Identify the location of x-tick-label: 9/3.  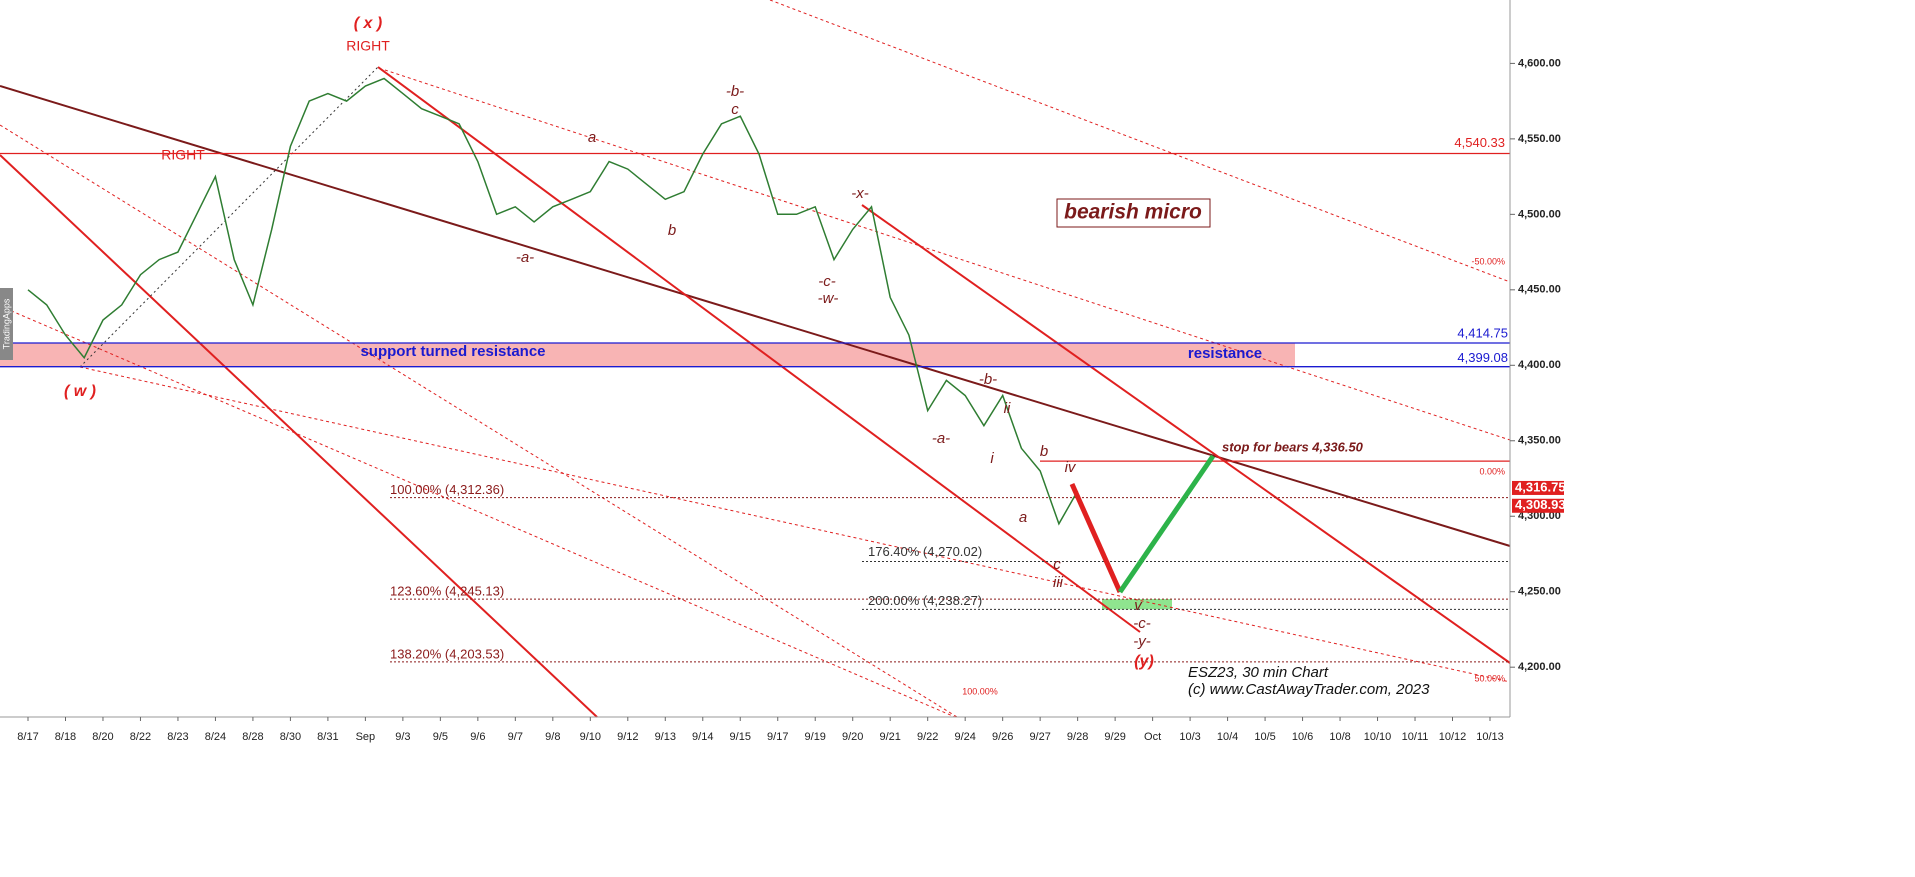
(402, 737).